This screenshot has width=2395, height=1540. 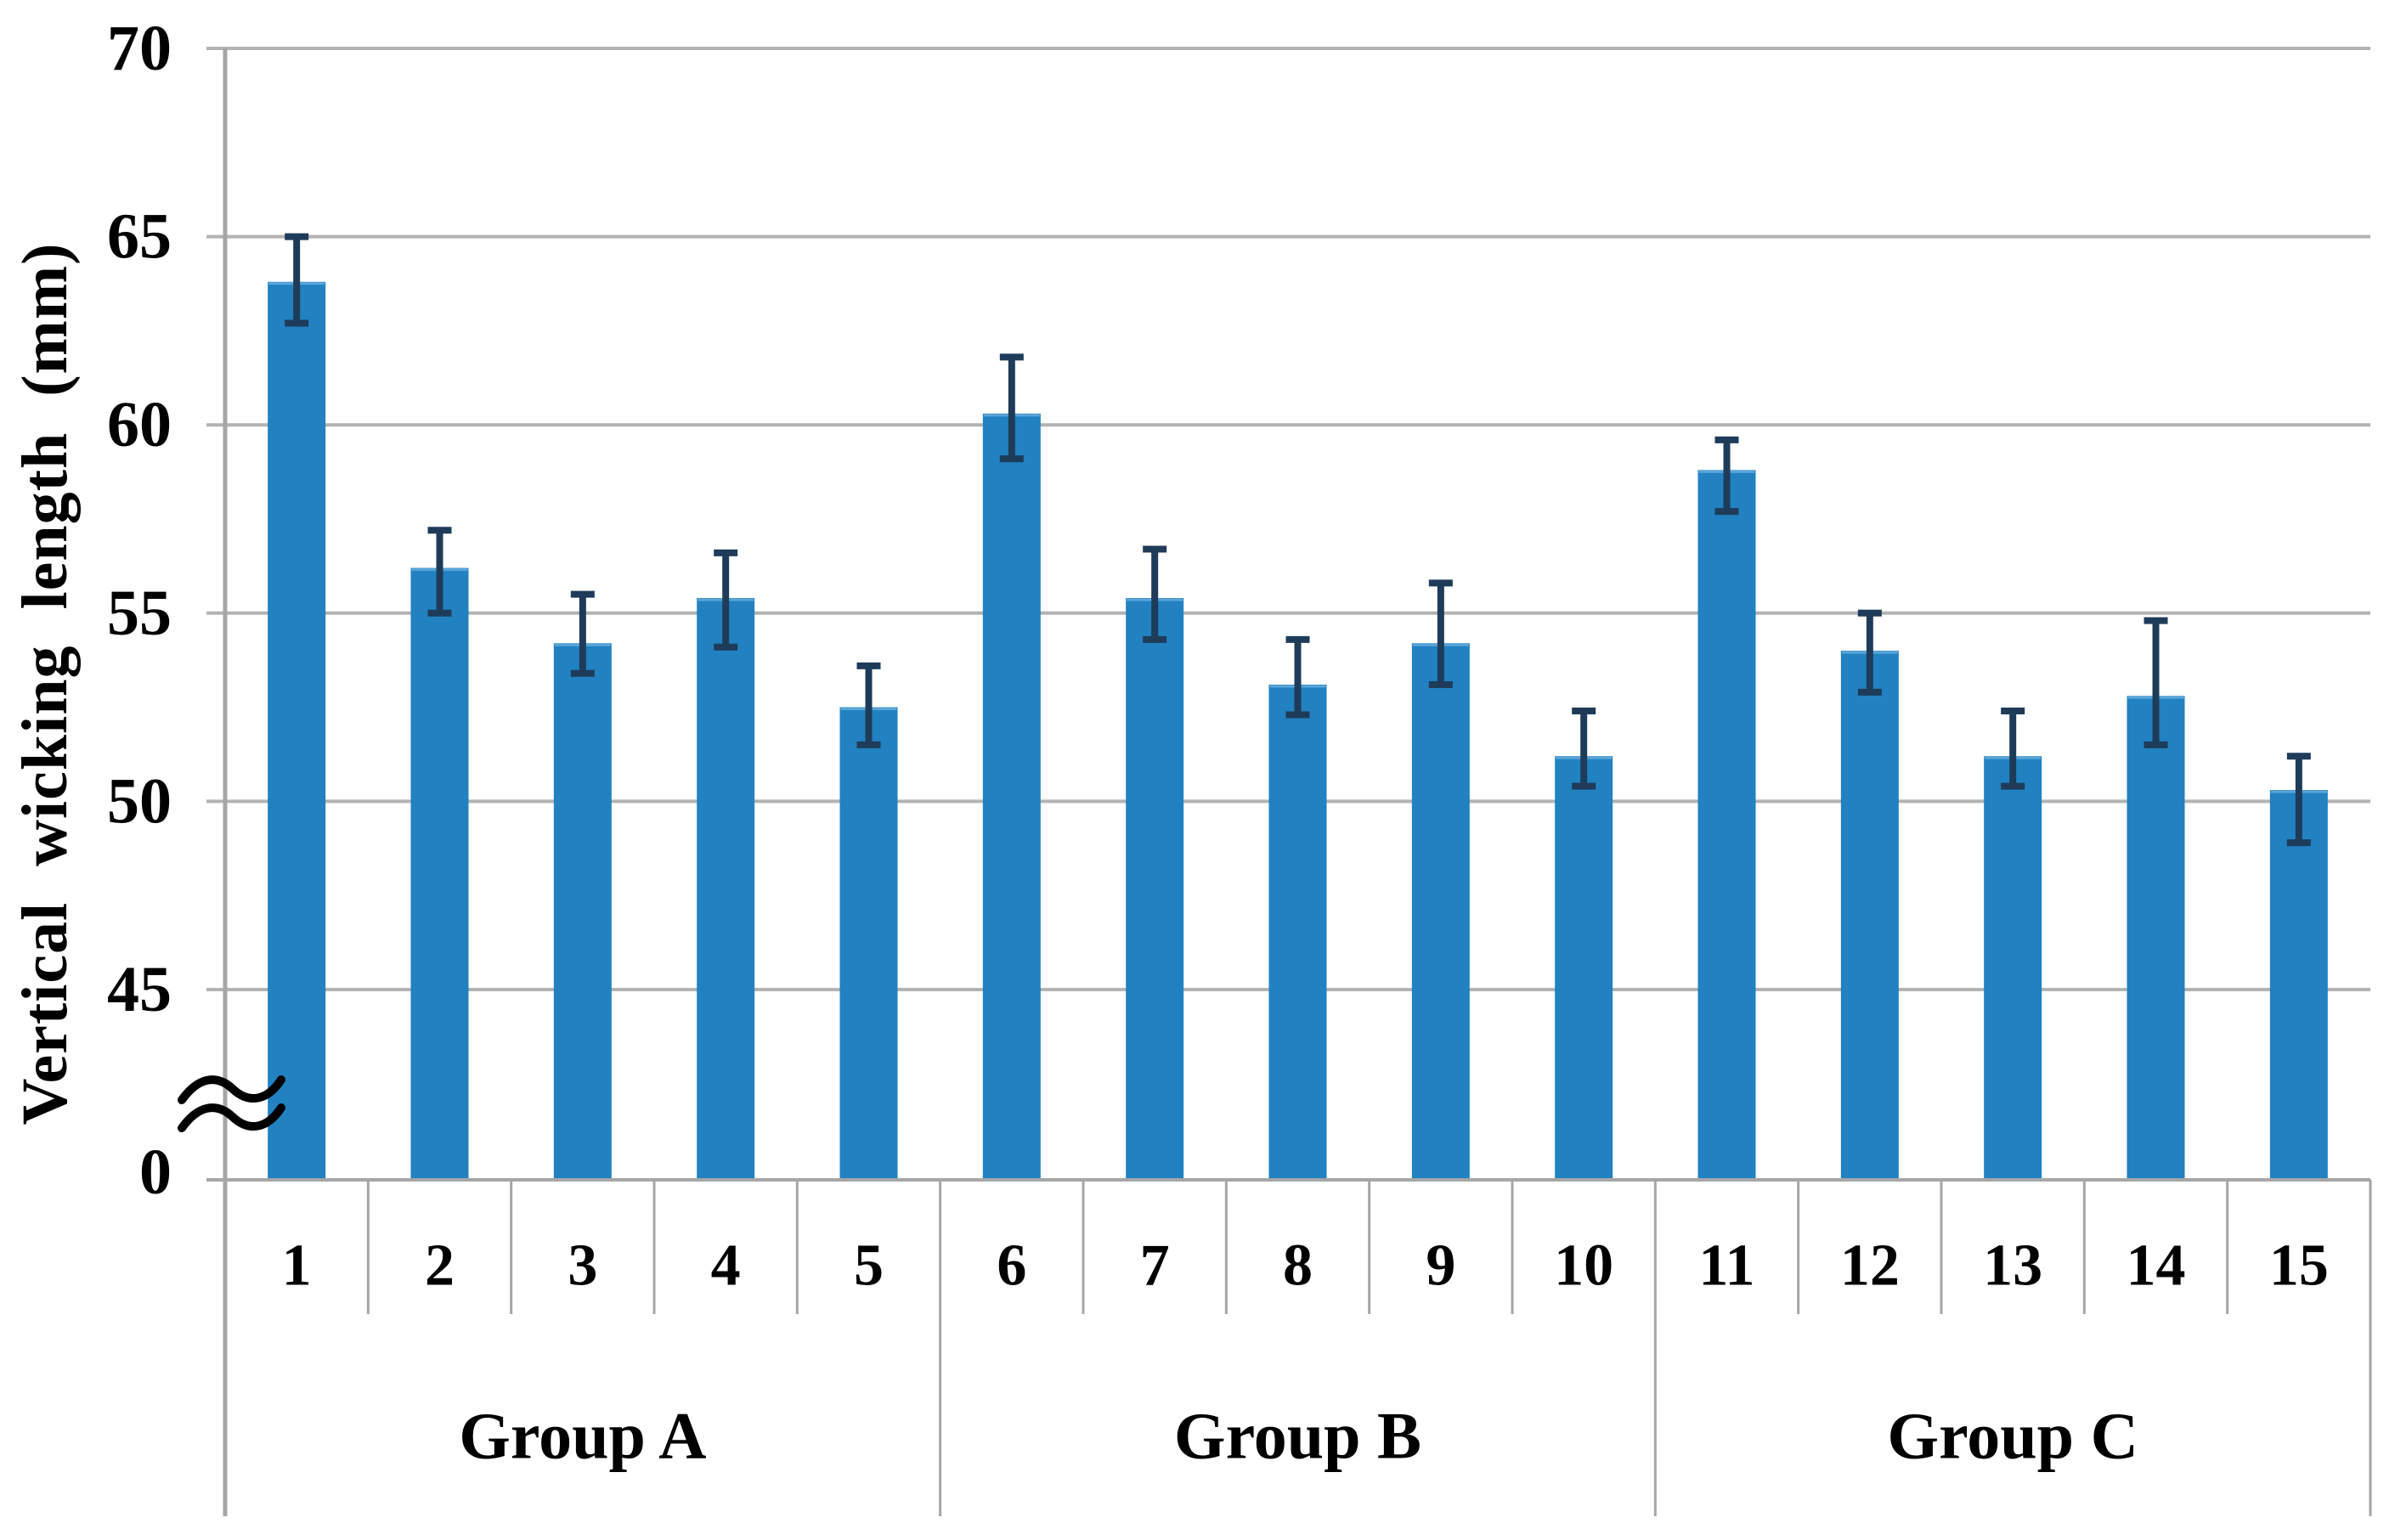 What do you see at coordinates (1155, 1266) in the screenshot?
I see `x-tick-label-7: 7` at bounding box center [1155, 1266].